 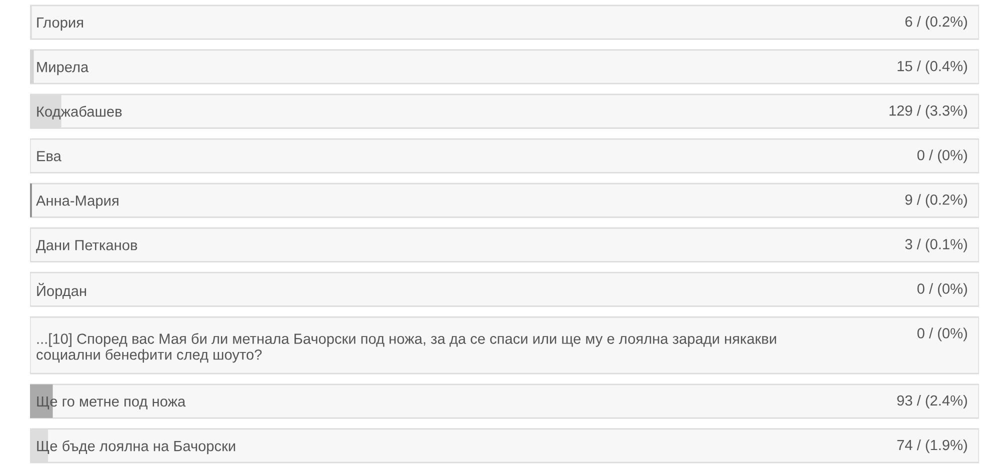 What do you see at coordinates (60, 24) in the screenshot?
I see `y-tick-label: Глория` at bounding box center [60, 24].